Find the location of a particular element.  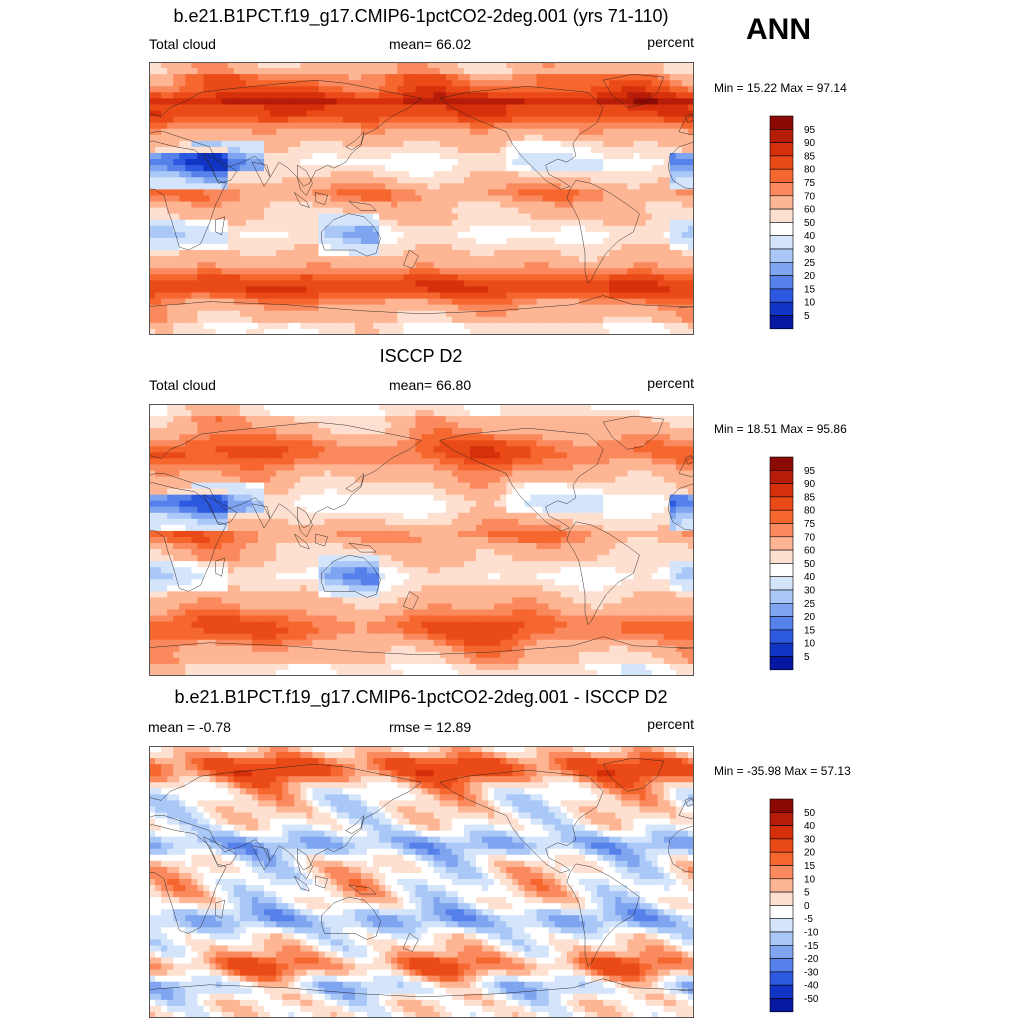

panel-2-colorbar: 95 90 85 80 75 70 60 50 40 30 25 20 15 10 5 is located at coordinates (792, 563).